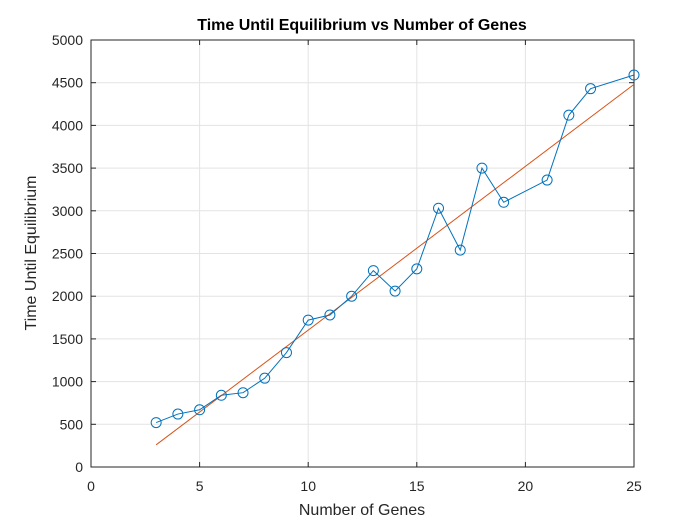 This screenshot has width=700, height=530. What do you see at coordinates (67, 83) in the screenshot?
I see `y-tick-label: 4500` at bounding box center [67, 83].